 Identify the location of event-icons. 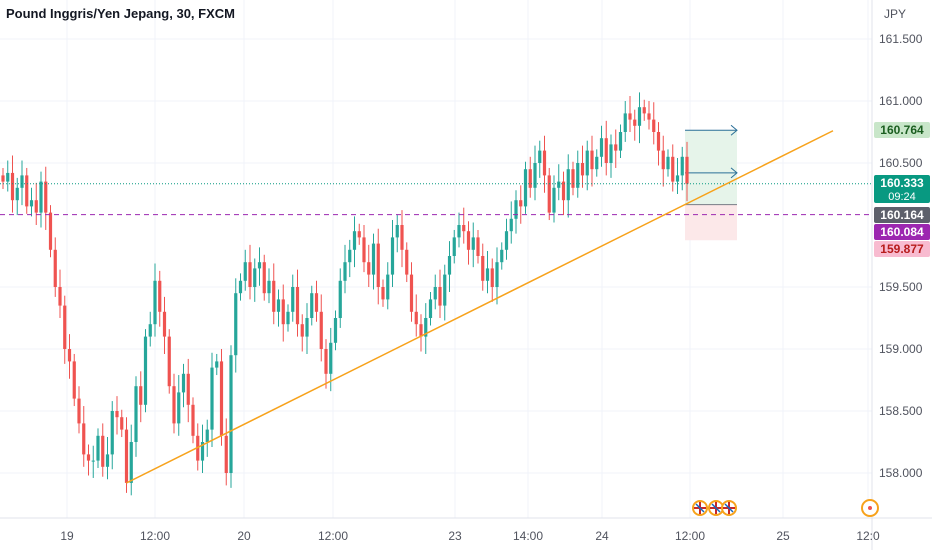
(785, 508).